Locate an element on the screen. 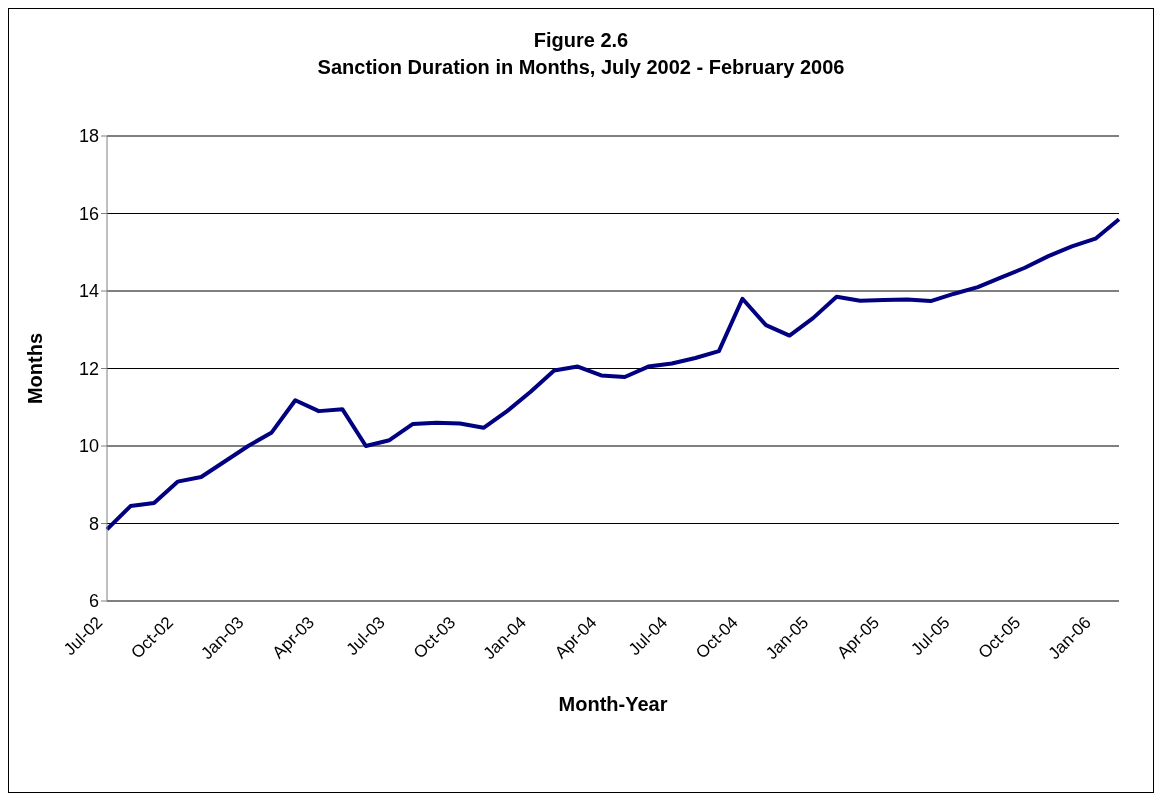  x-axis-title: Month-Year is located at coordinates (613, 704).